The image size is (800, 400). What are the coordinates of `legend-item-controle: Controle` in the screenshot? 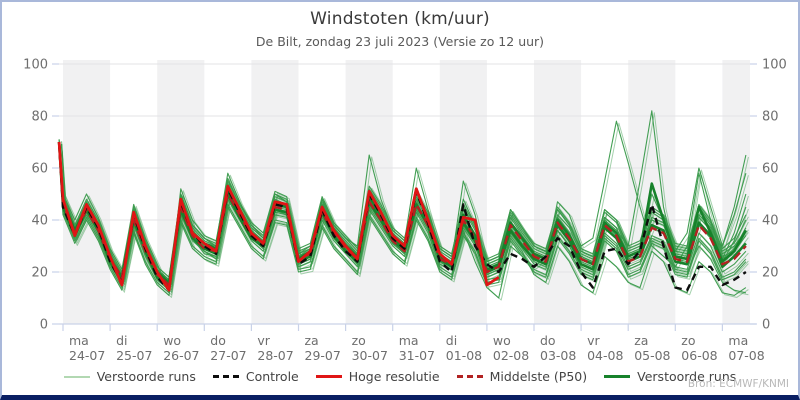 It's located at (255, 376).